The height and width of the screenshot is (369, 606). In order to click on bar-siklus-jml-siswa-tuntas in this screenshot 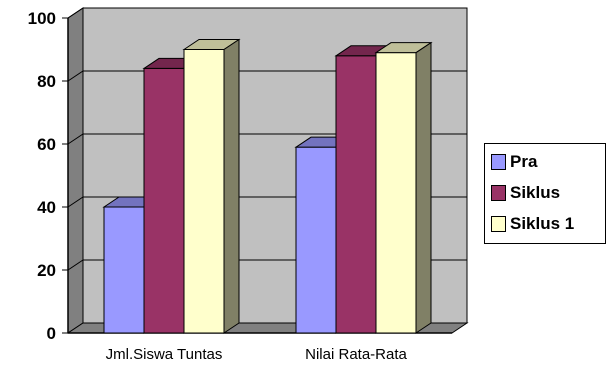, I will do `click(164, 200)`.